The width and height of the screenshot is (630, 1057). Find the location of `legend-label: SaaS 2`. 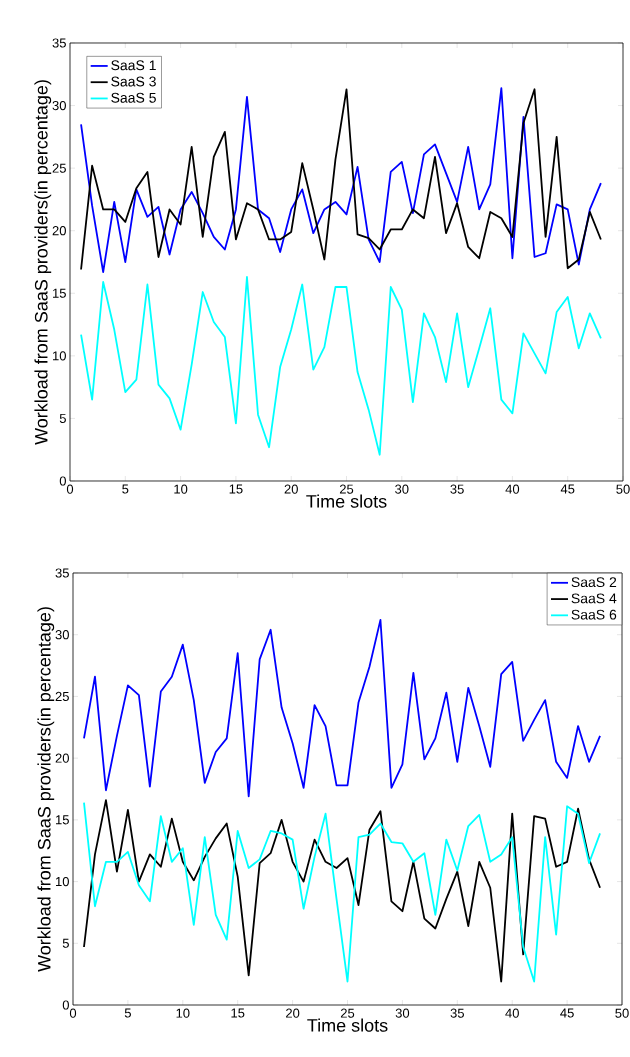

legend-label: SaaS 2 is located at coordinates (594, 582).